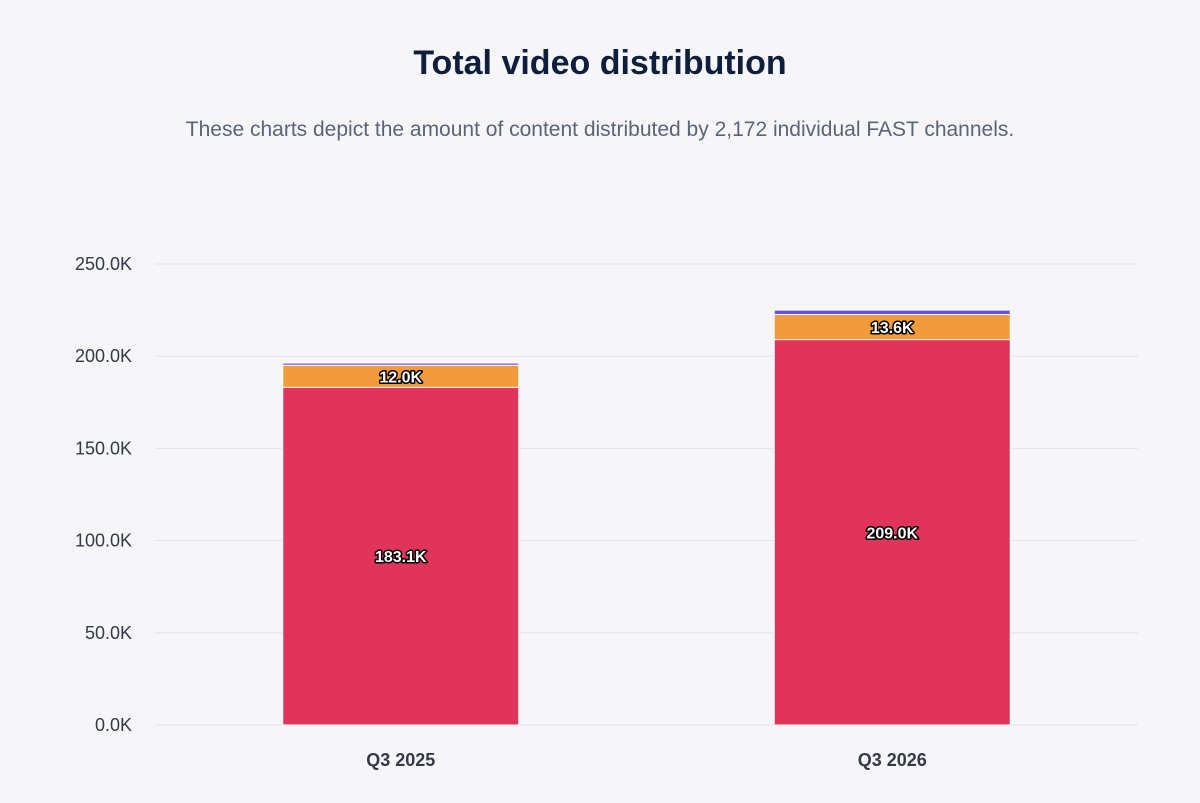  What do you see at coordinates (113, 725) in the screenshot?
I see `y-tick-label: 0.0K` at bounding box center [113, 725].